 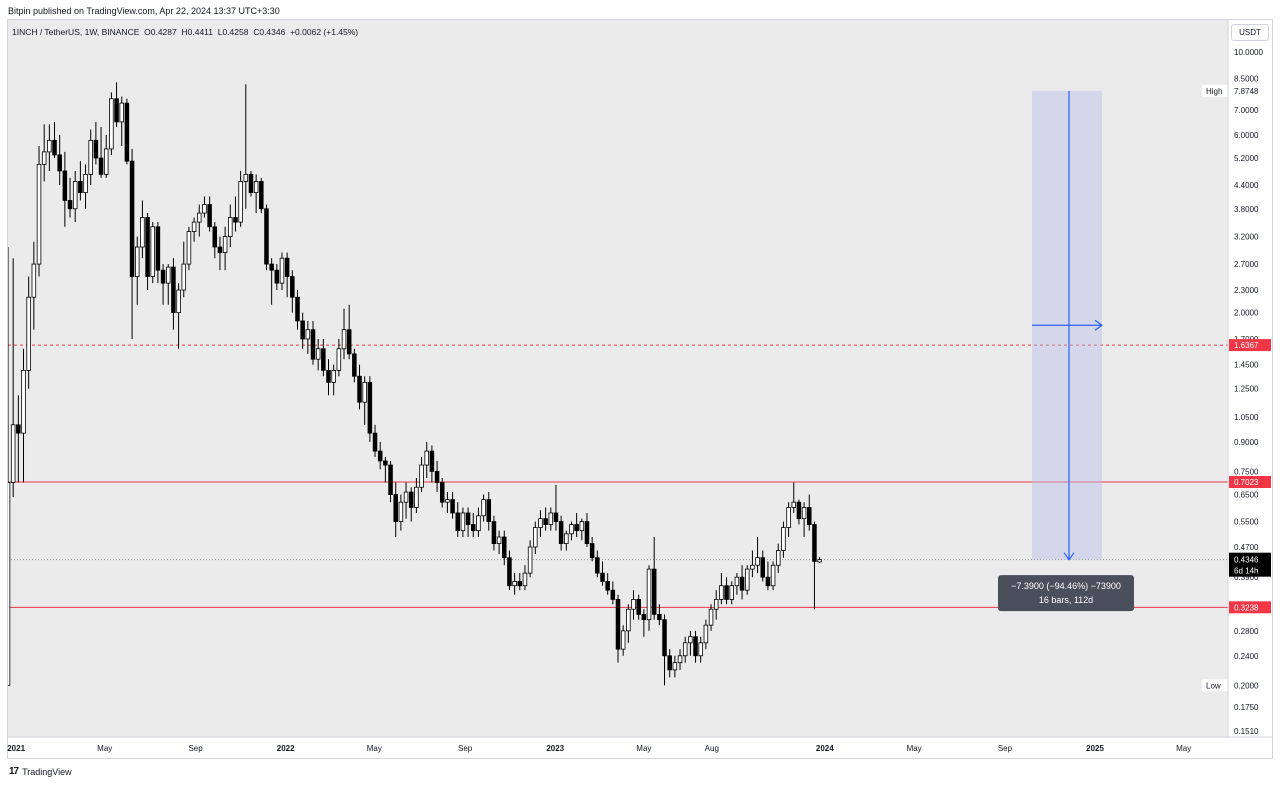 What do you see at coordinates (1246, 731) in the screenshot?
I see `price-tick-label: 0.1510` at bounding box center [1246, 731].